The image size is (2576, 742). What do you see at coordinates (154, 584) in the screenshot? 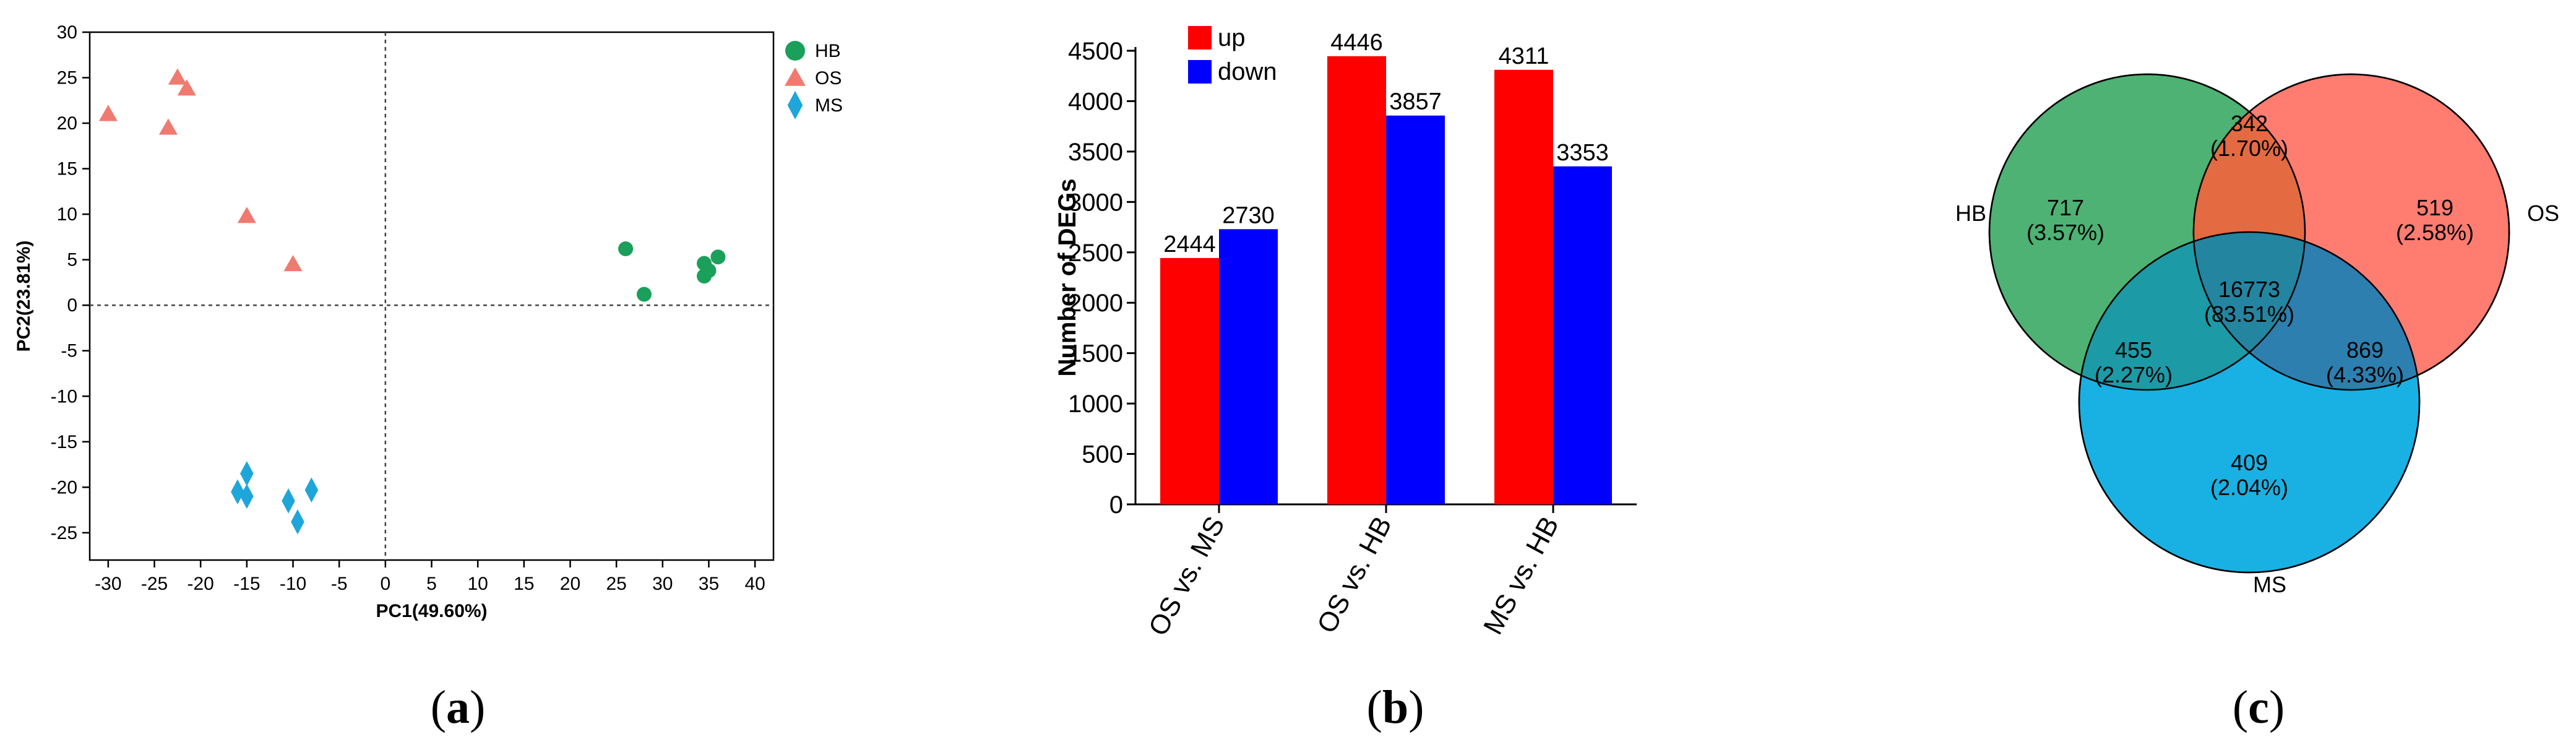
I see `x-tick-label: -25` at bounding box center [154, 584].